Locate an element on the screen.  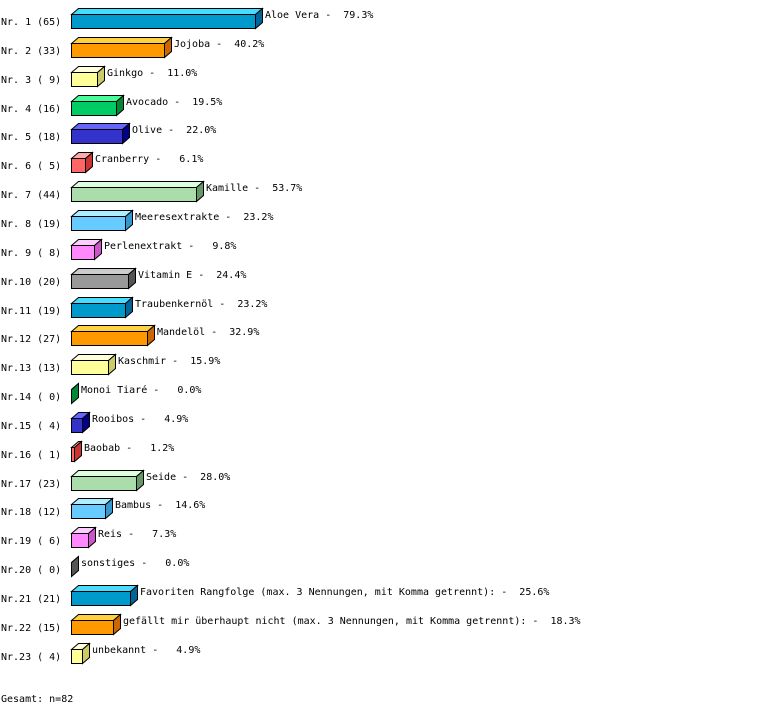
bar-value-label: Ginkgo - 11.0% is located at coordinates (152, 73).